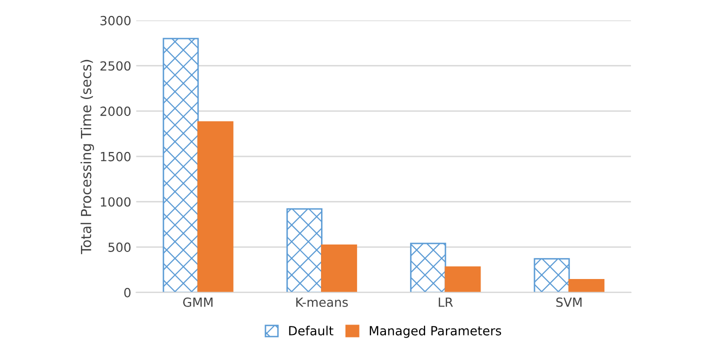  I want to click on legend-label: Default, so click(311, 331).